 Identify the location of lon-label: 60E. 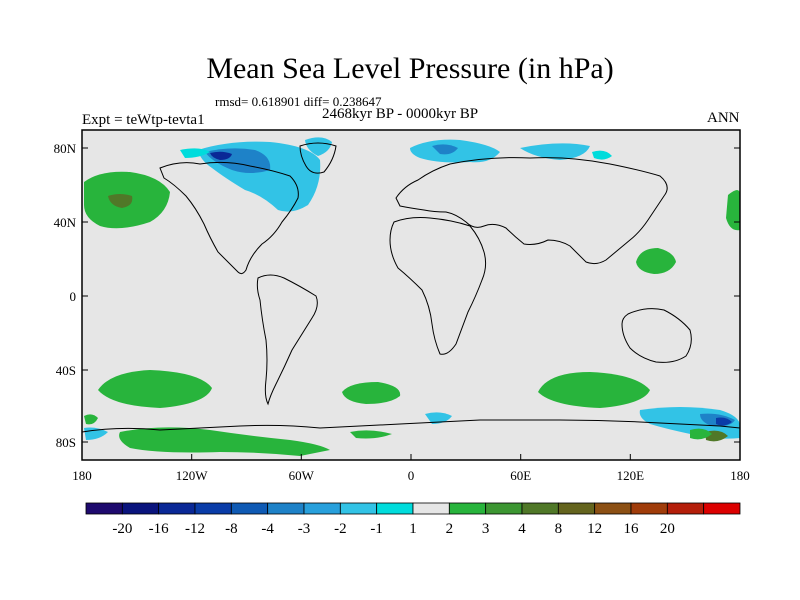
(520, 475).